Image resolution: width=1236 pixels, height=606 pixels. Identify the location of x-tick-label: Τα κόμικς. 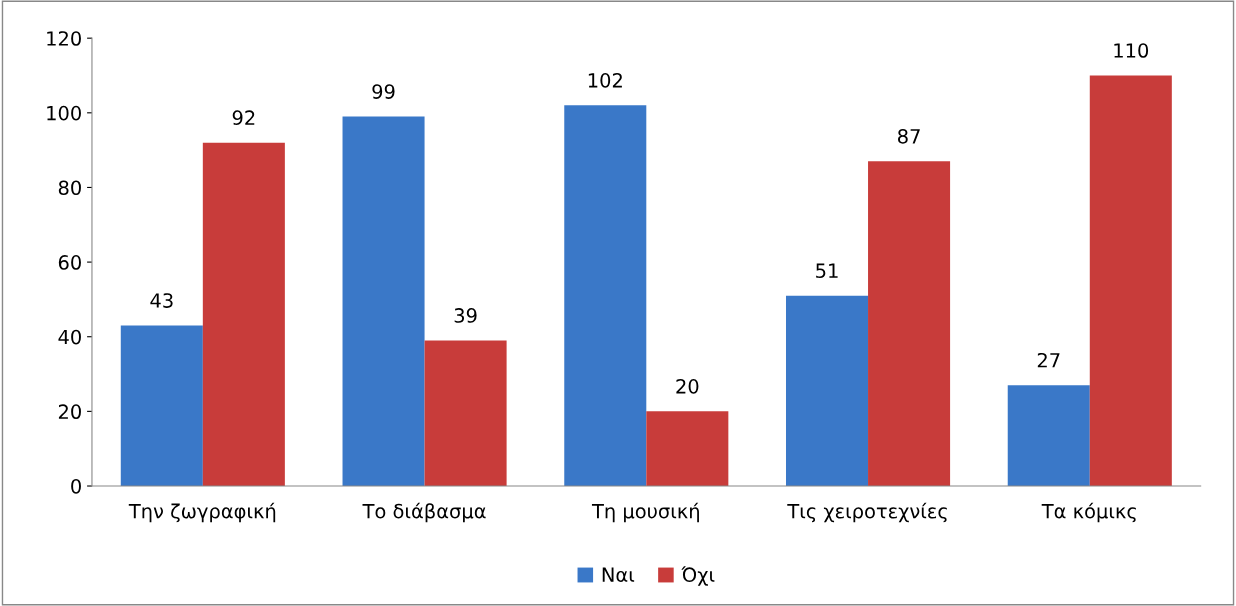
(1088, 512).